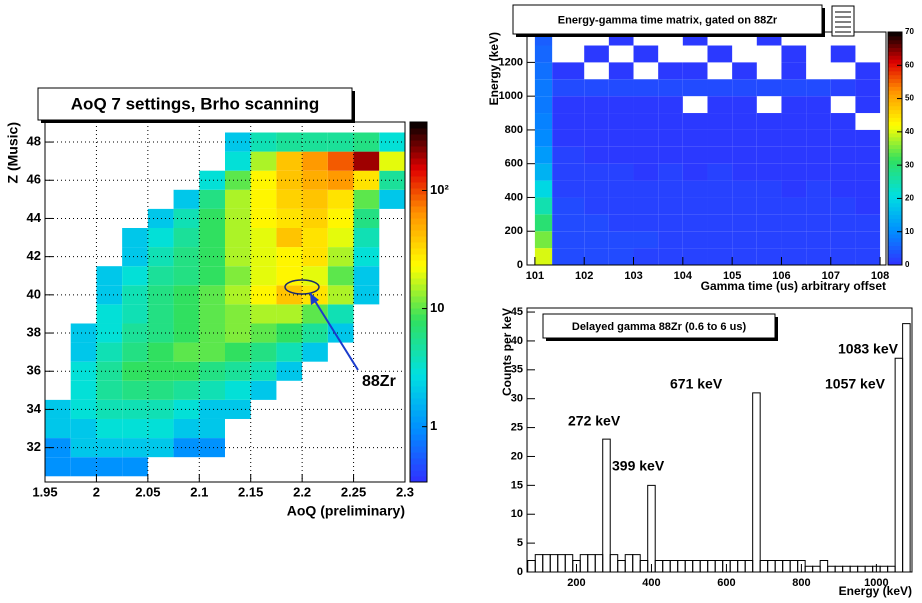  I want to click on x-axis-label: AoQ (preliminary), so click(346, 511).